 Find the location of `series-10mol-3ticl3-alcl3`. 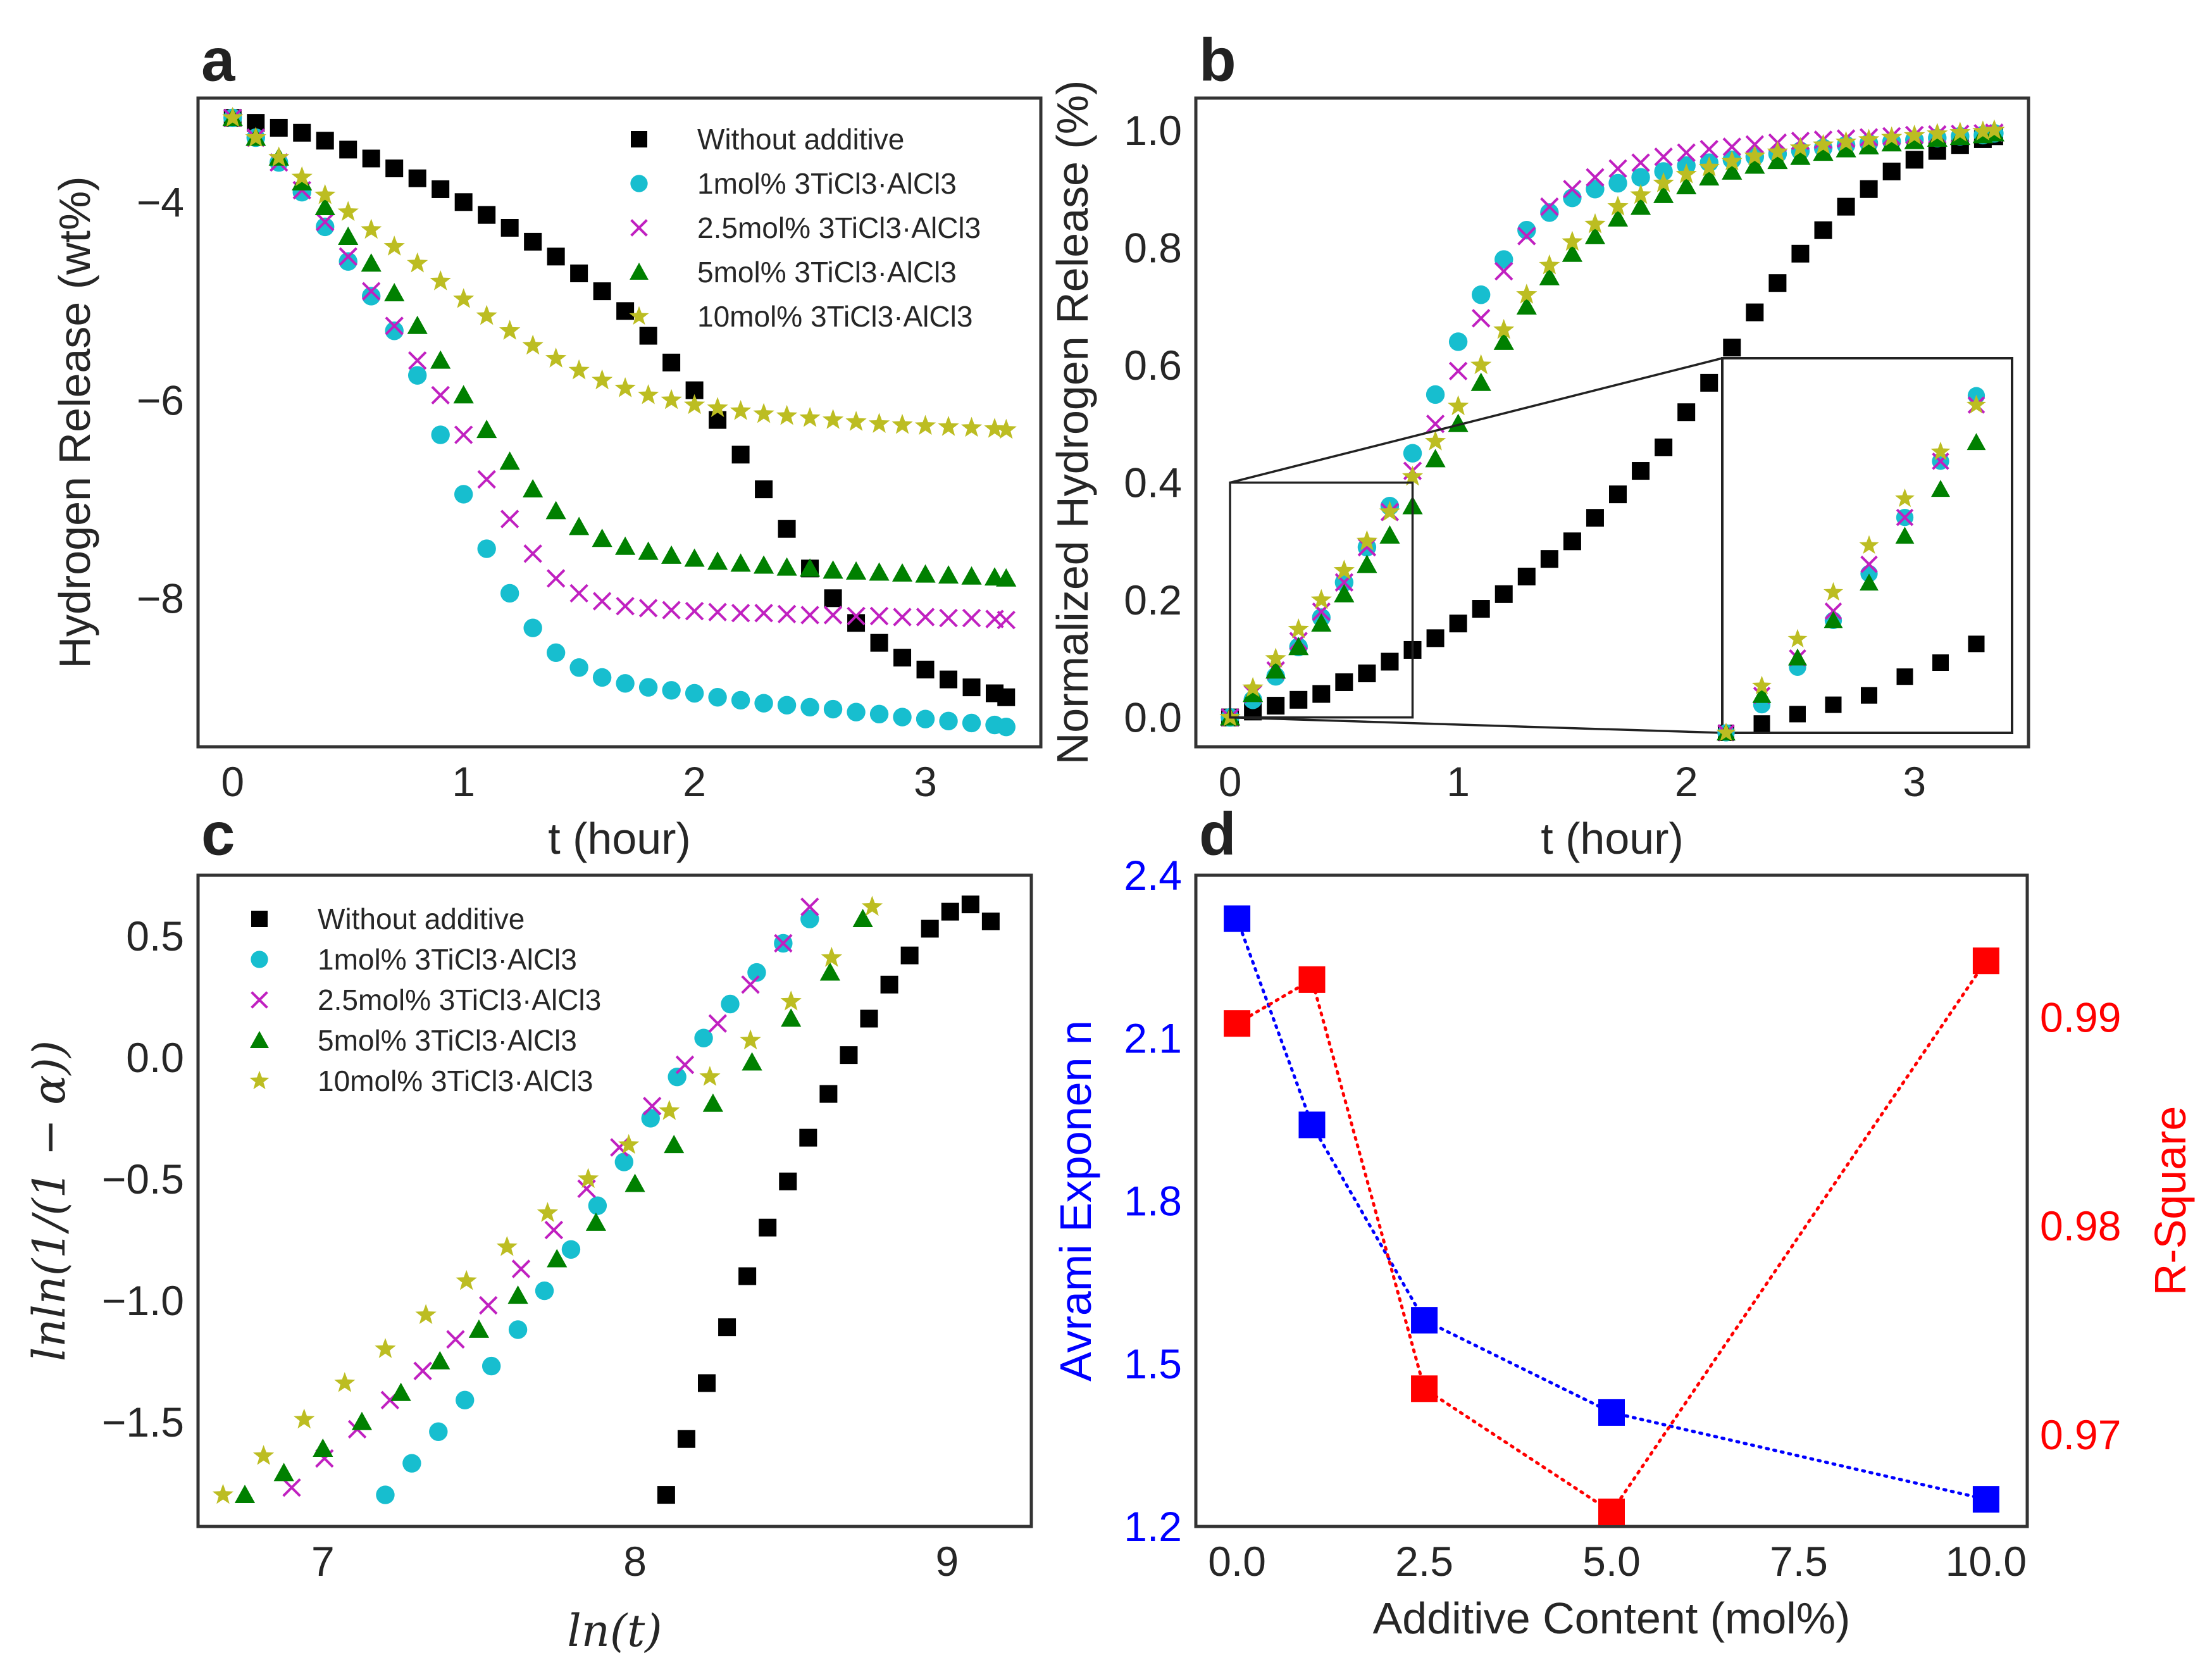

series-10mol-3ticl3-alcl3 is located at coordinates (1612, 423).